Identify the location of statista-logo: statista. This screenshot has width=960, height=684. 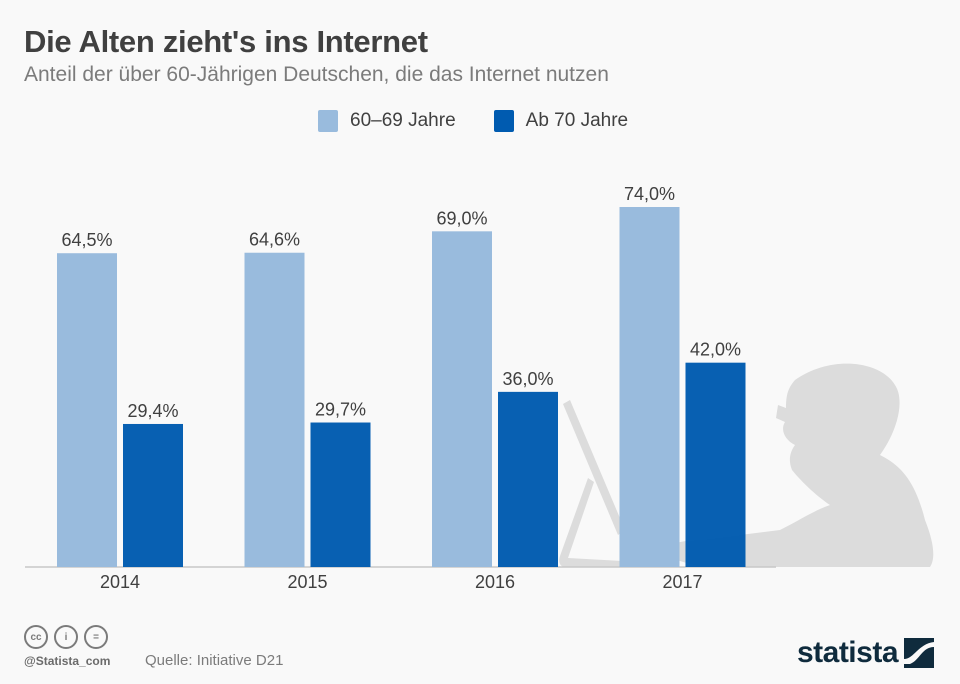
(865, 653).